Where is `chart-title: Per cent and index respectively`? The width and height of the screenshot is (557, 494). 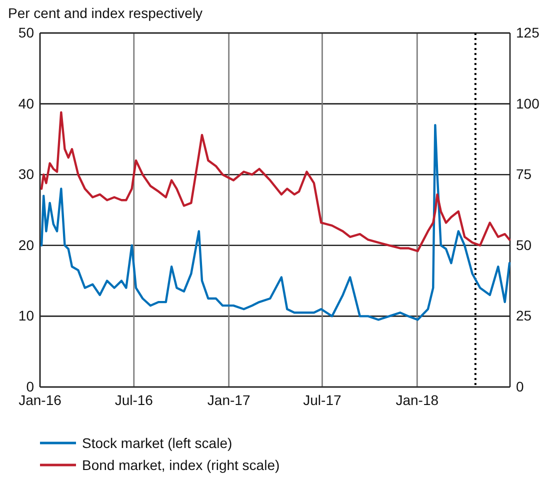
chart-title: Per cent and index respectively is located at coordinates (105, 13).